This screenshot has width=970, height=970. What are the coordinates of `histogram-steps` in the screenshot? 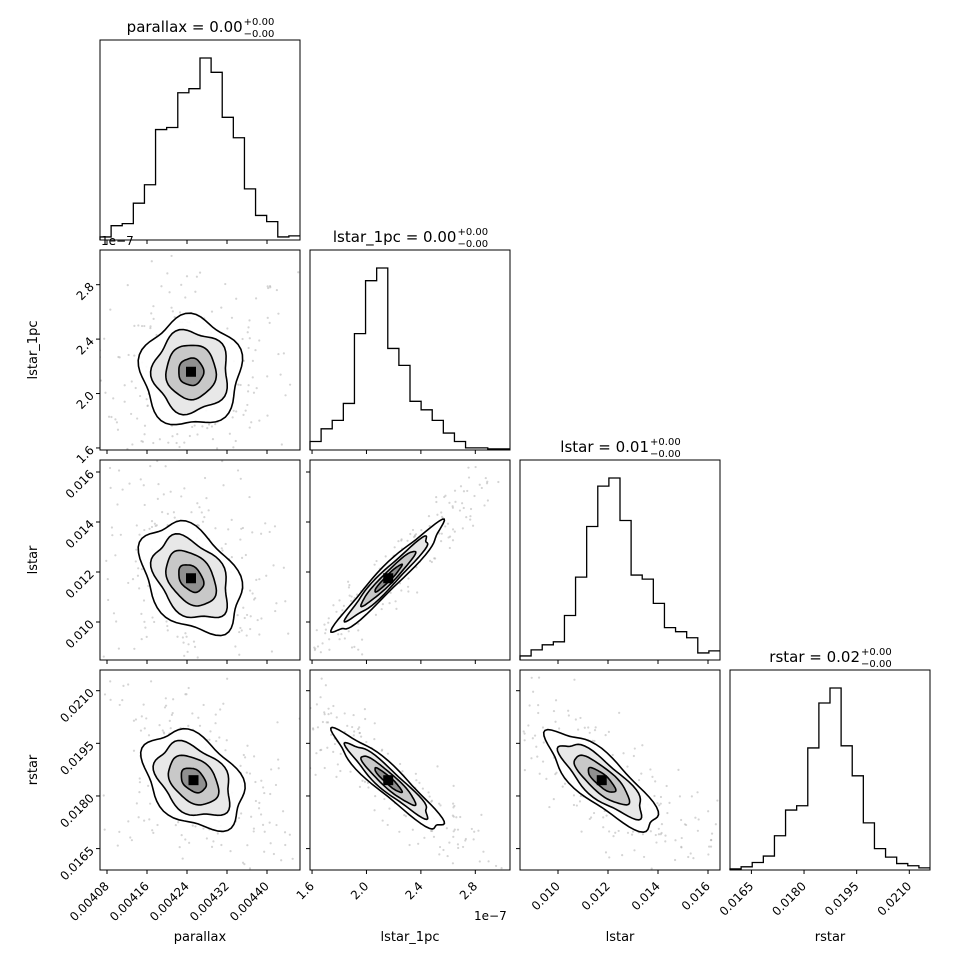 It's located at (619, 568).